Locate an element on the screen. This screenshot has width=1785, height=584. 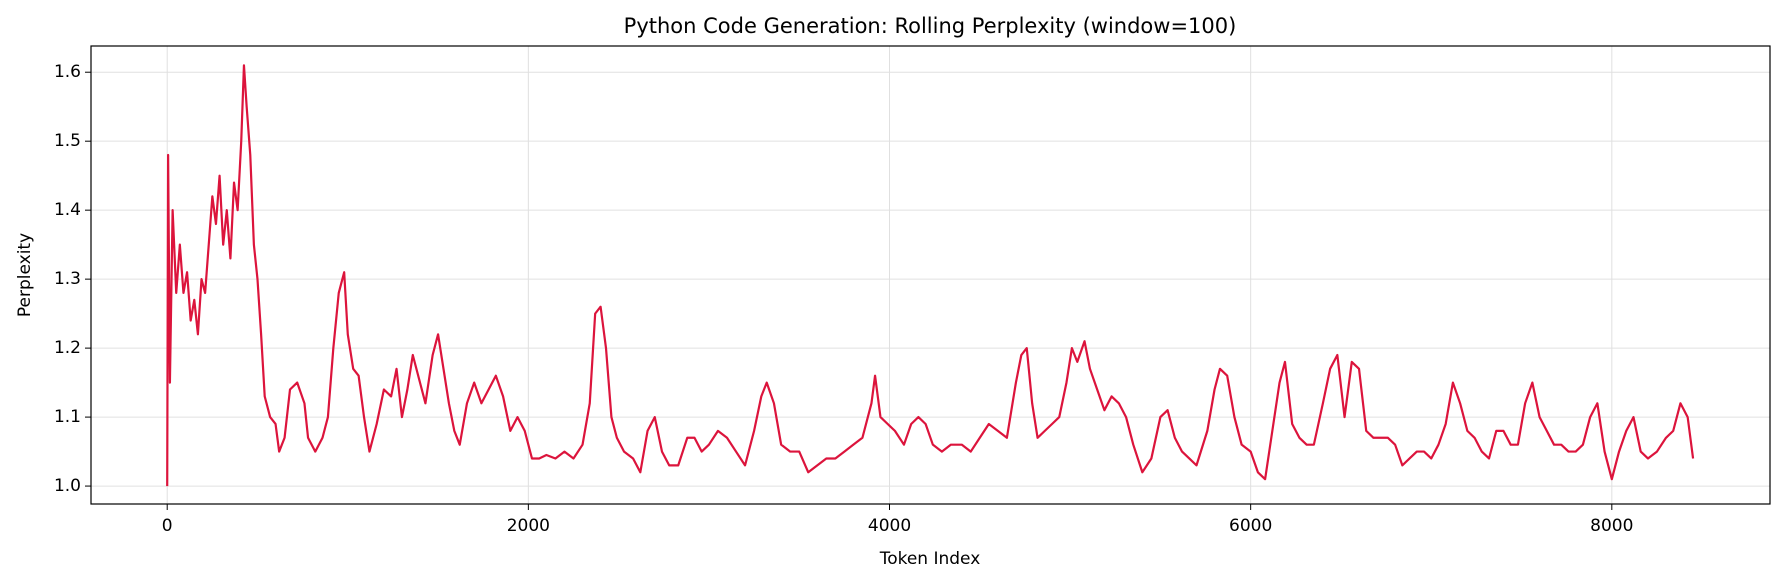
y-axis-label: Perplexity is located at coordinates (25, 275).